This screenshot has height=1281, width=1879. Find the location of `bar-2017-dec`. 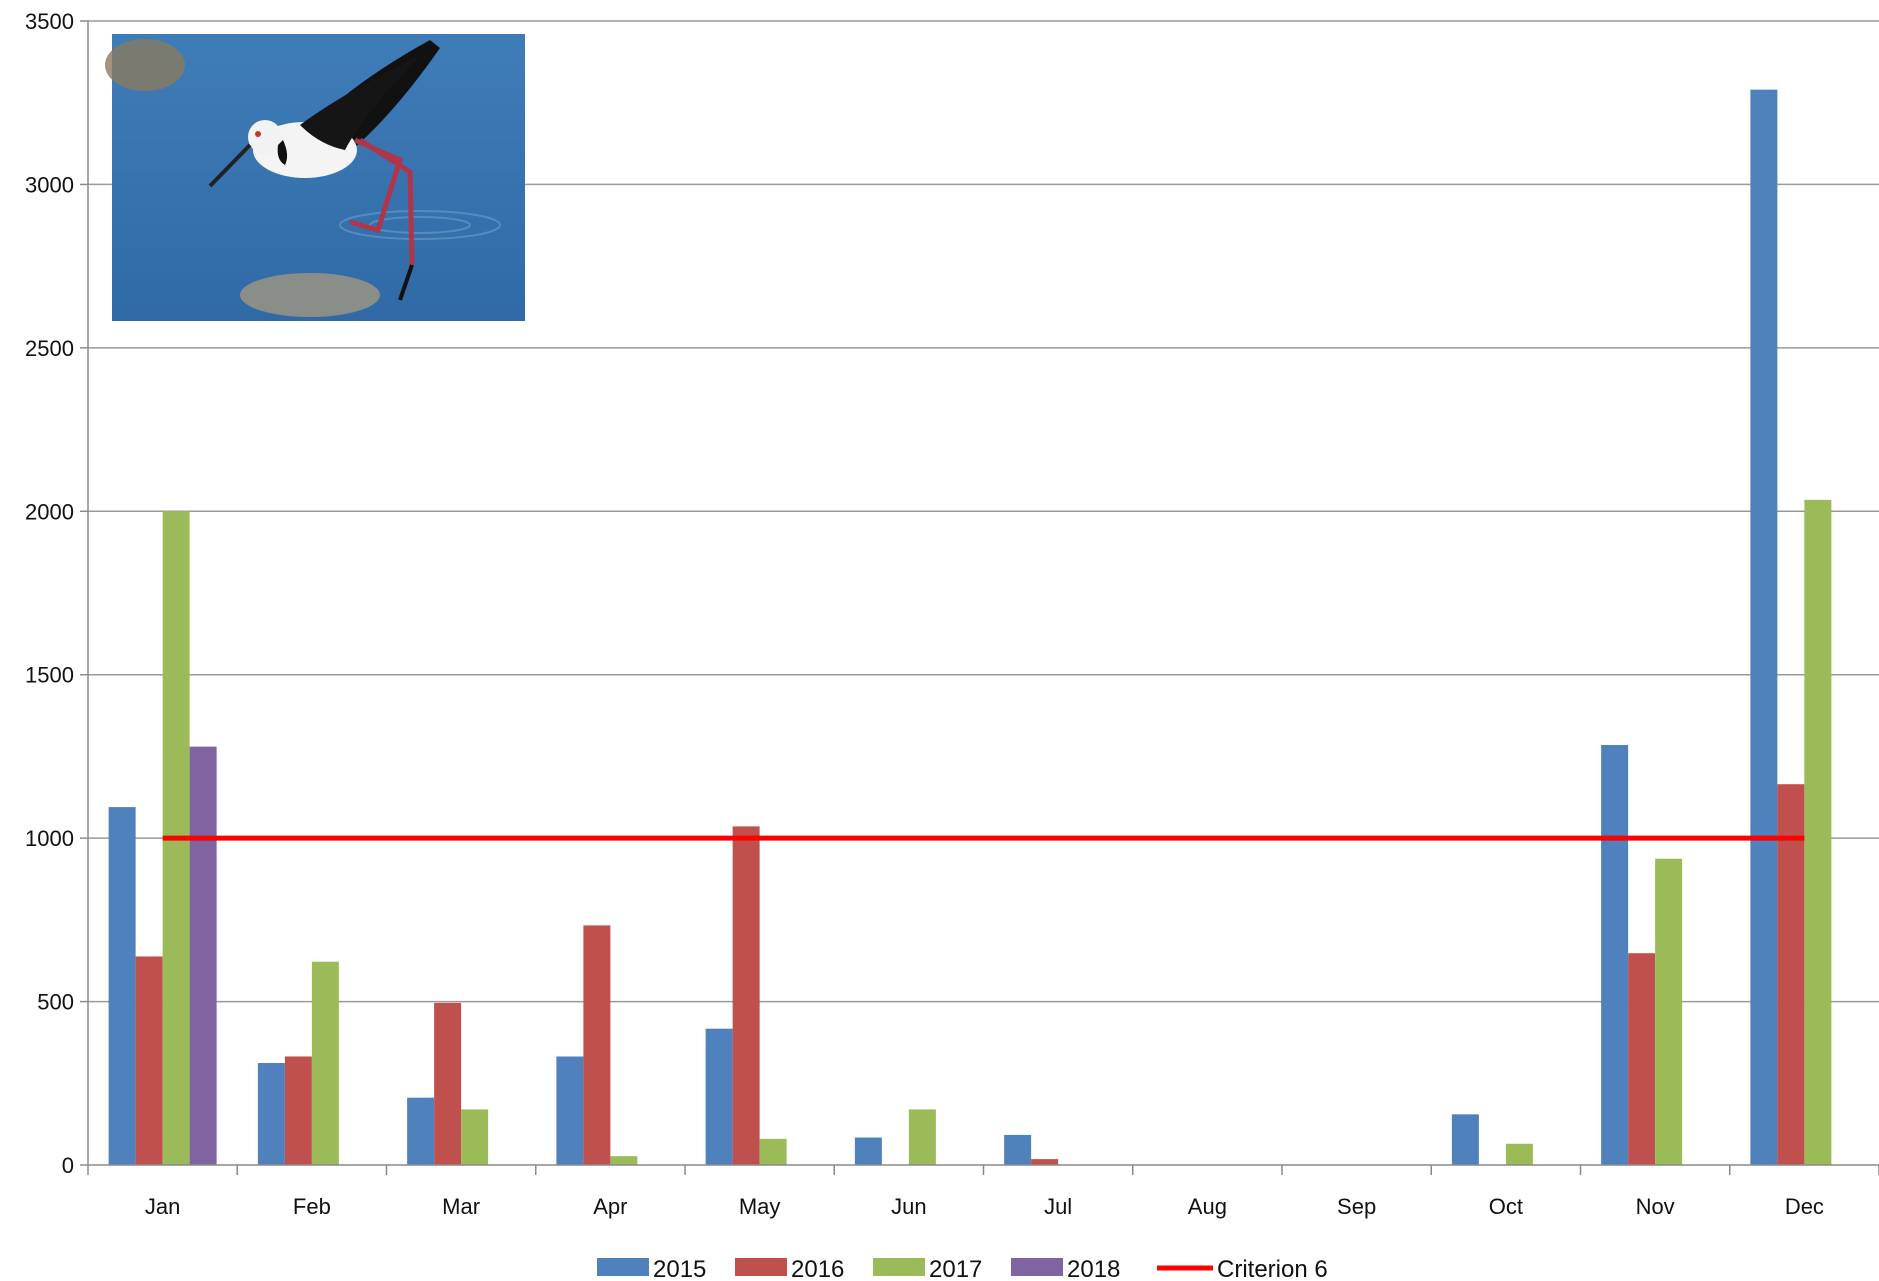

bar-2017-dec is located at coordinates (1818, 832).